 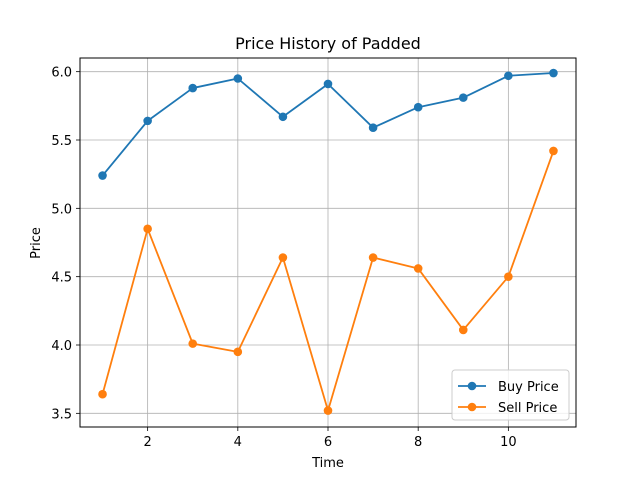 What do you see at coordinates (418, 442) in the screenshot?
I see `x-tick-label: 8` at bounding box center [418, 442].